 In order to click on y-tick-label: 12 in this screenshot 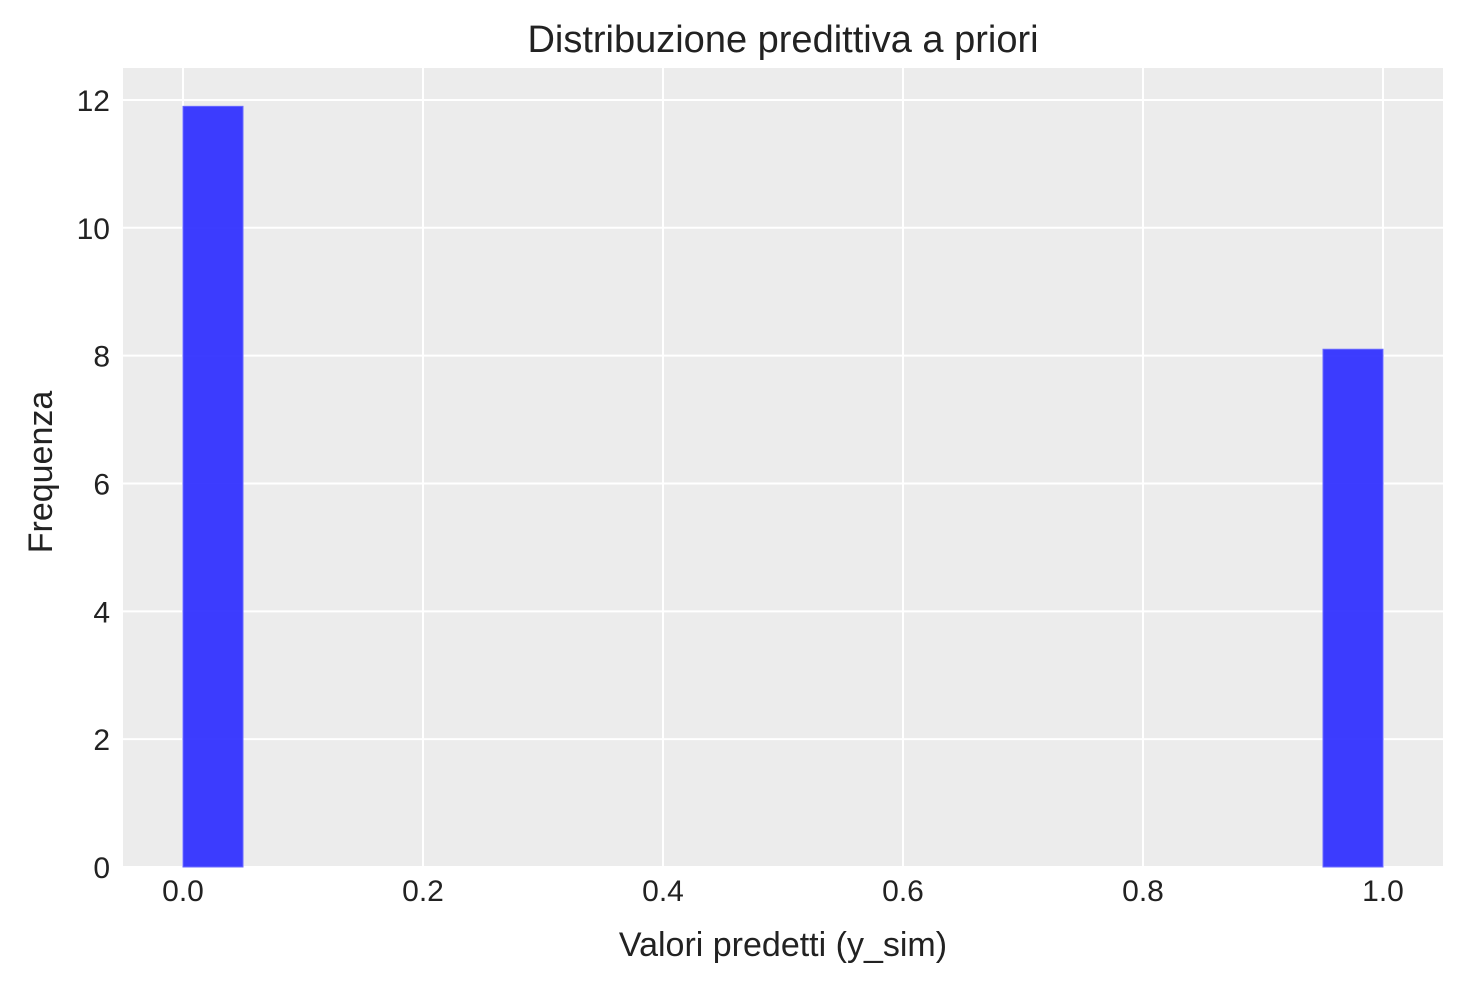, I will do `click(93, 101)`.